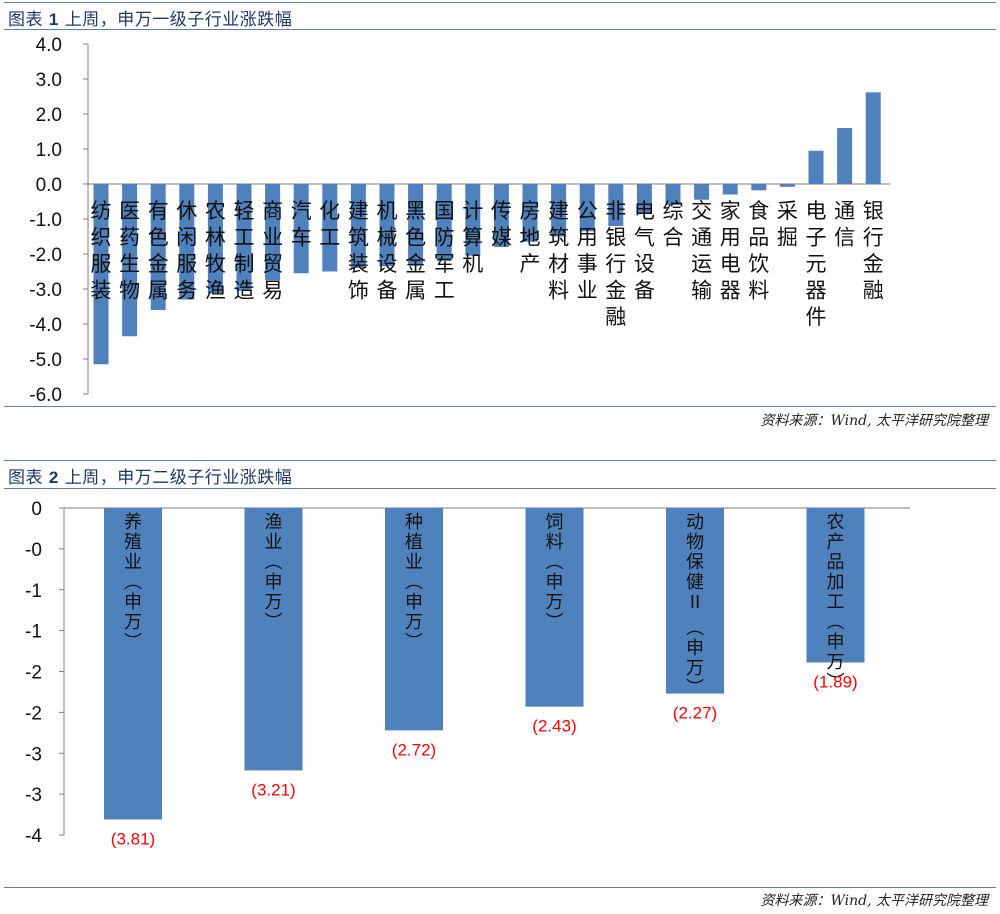  Describe the element at coordinates (101, 251) in the screenshot. I see `chart1-category-label: 纺织服装` at that location.